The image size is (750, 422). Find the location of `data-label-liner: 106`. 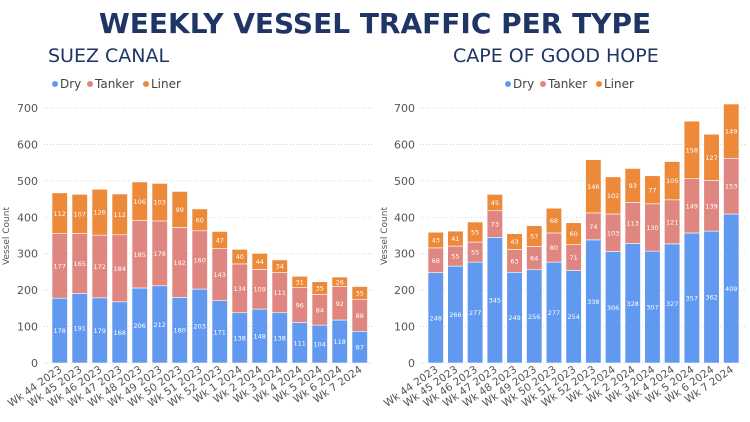

data-label-liner: 106 is located at coordinates (140, 202).